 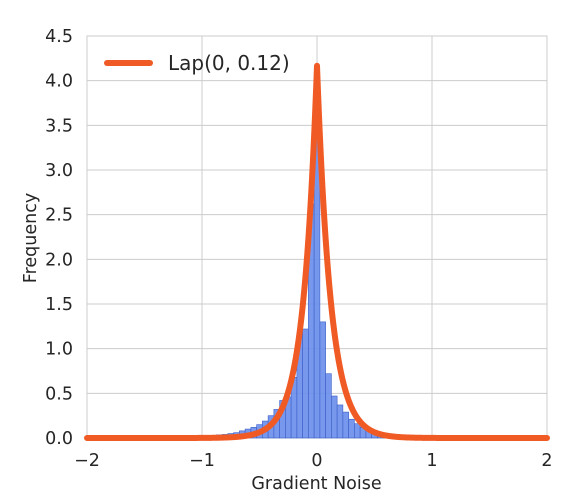 I want to click on y-tick-label: 1.5, so click(x=59, y=305).